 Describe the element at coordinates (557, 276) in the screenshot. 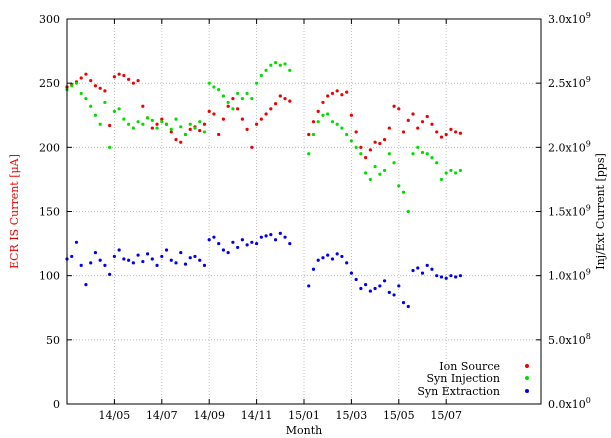

I see `y-right-tick-mantissa: 1.0` at that location.